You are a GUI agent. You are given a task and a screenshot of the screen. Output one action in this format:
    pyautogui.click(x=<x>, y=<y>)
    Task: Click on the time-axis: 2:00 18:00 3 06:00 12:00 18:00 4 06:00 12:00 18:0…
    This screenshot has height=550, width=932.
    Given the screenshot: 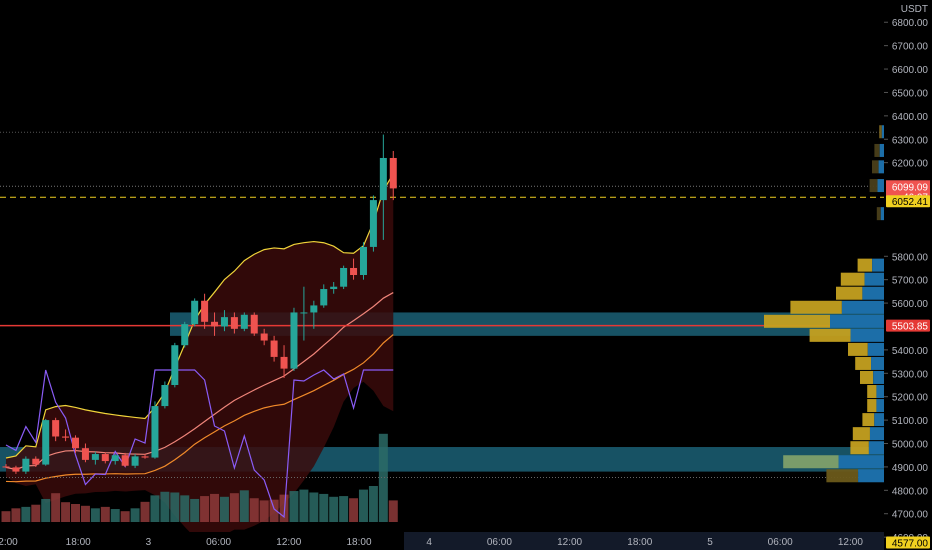 What is the action you would take?
    pyautogui.click(x=442, y=541)
    